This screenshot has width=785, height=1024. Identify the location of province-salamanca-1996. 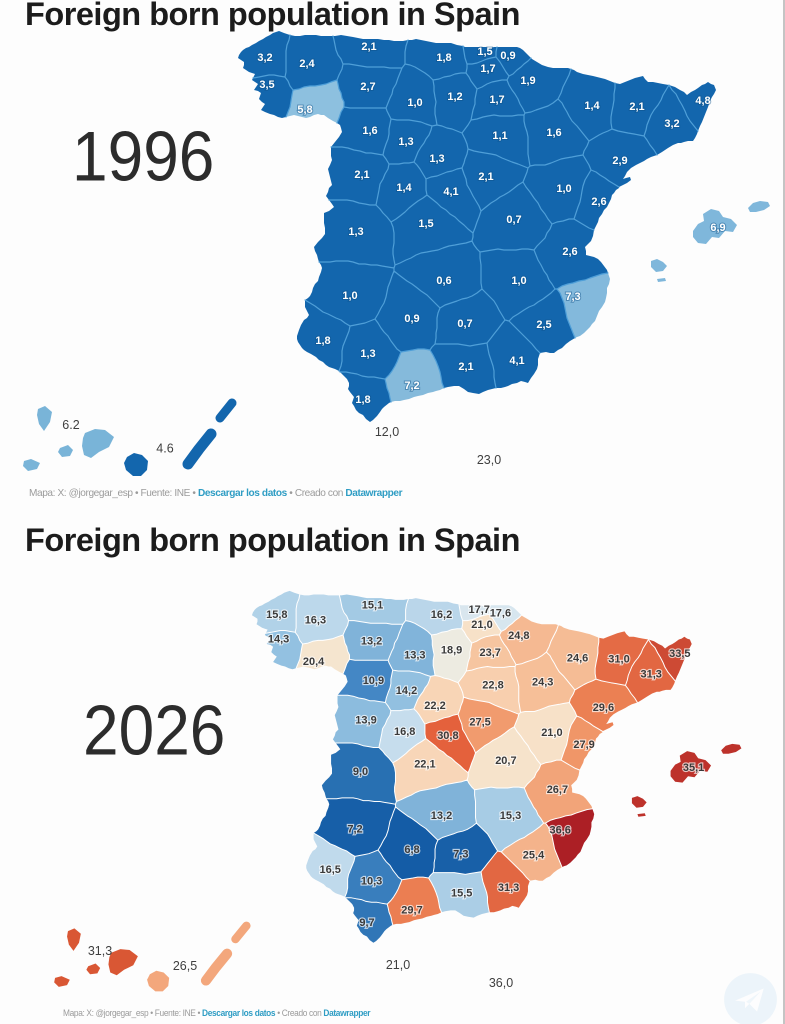
(357, 176).